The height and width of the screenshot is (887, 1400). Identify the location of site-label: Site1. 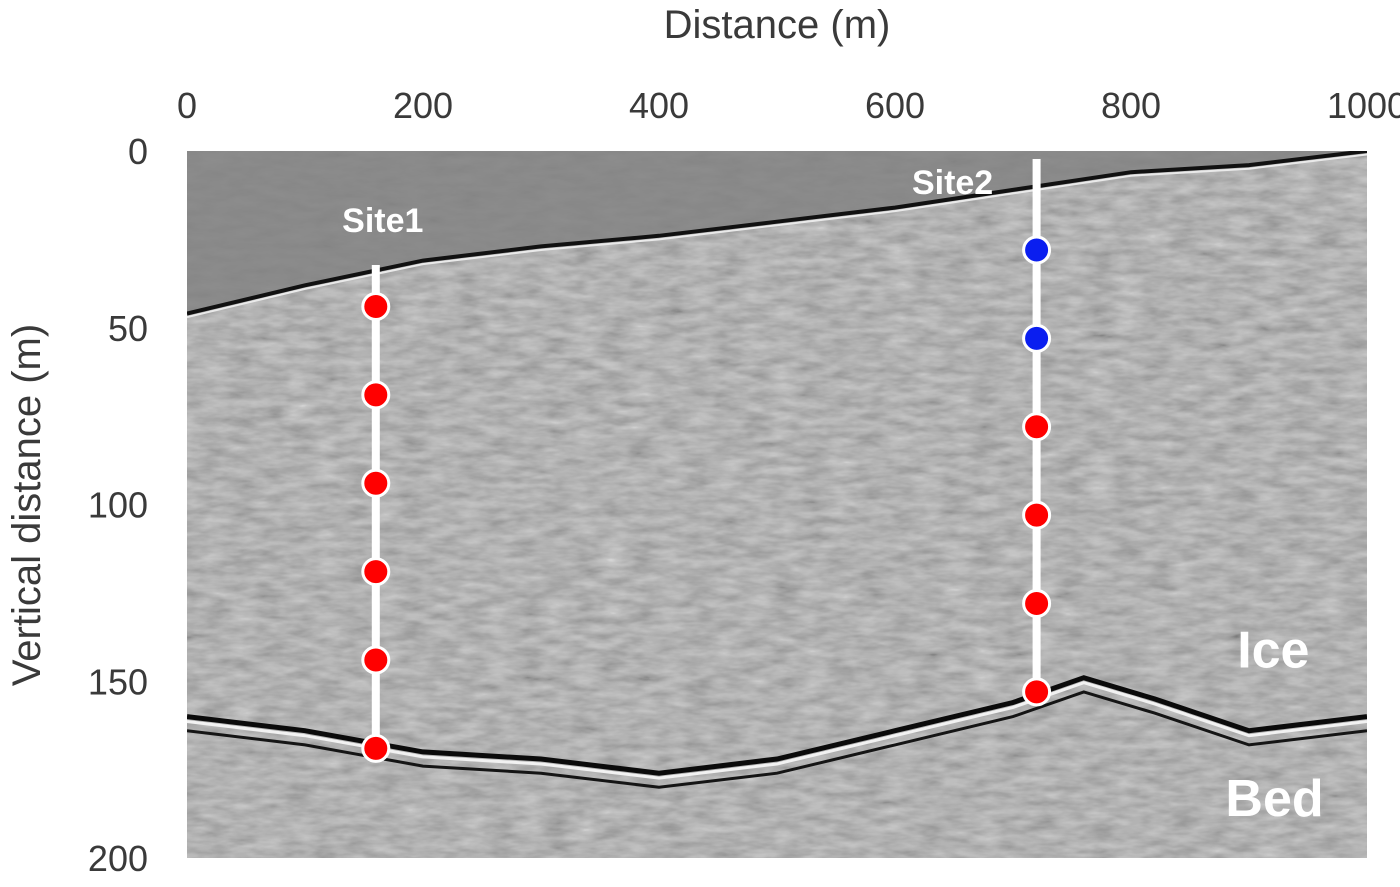
(382, 221).